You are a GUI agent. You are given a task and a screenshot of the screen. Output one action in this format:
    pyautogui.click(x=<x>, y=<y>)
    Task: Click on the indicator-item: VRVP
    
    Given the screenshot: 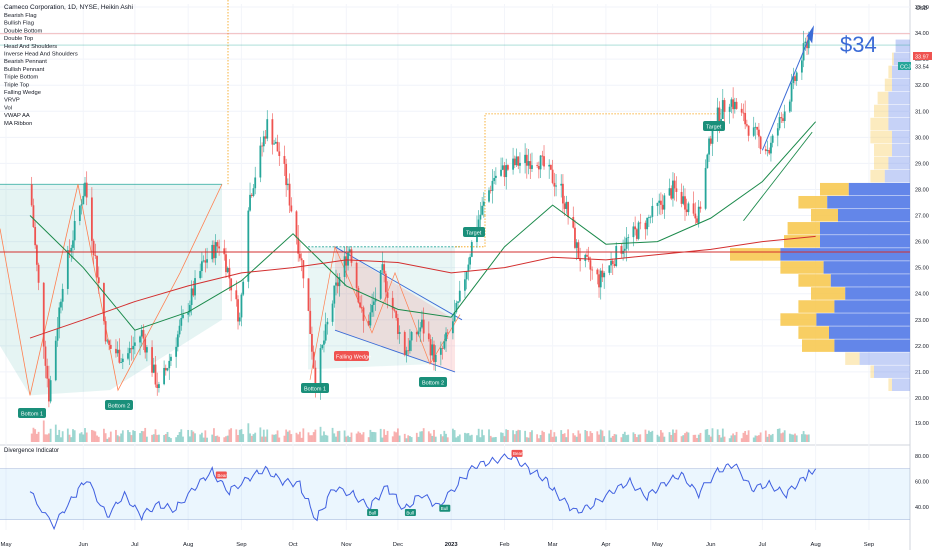 What is the action you would take?
    pyautogui.click(x=12, y=101)
    